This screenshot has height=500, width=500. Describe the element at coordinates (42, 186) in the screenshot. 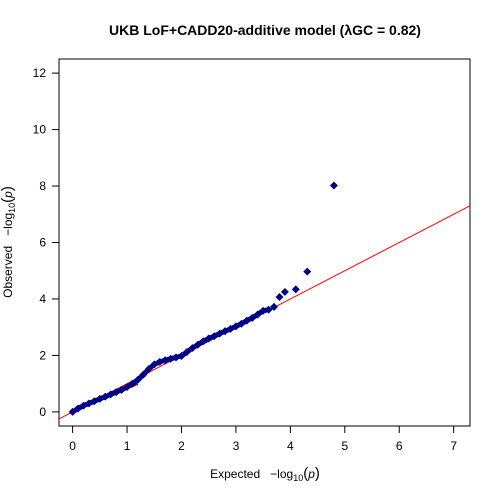

I see `y-tick-label: 8` at that location.